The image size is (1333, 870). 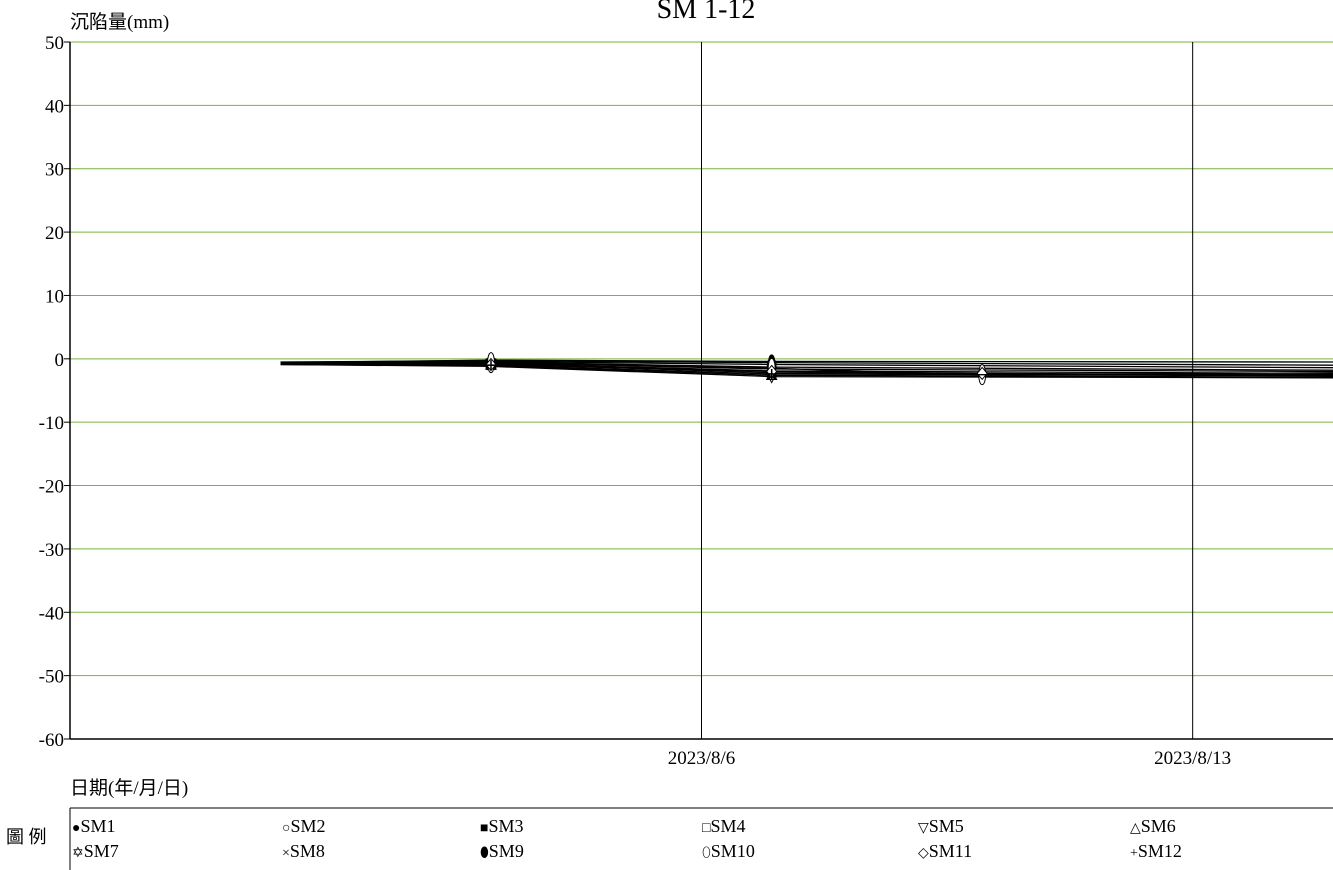 I want to click on y-tick-label: -60, so click(x=51, y=740).